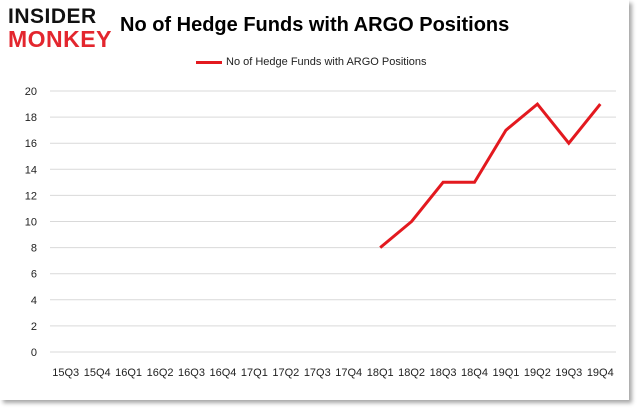 This screenshot has width=637, height=408. I want to click on x-tick-label: 18Q2, so click(411, 373).